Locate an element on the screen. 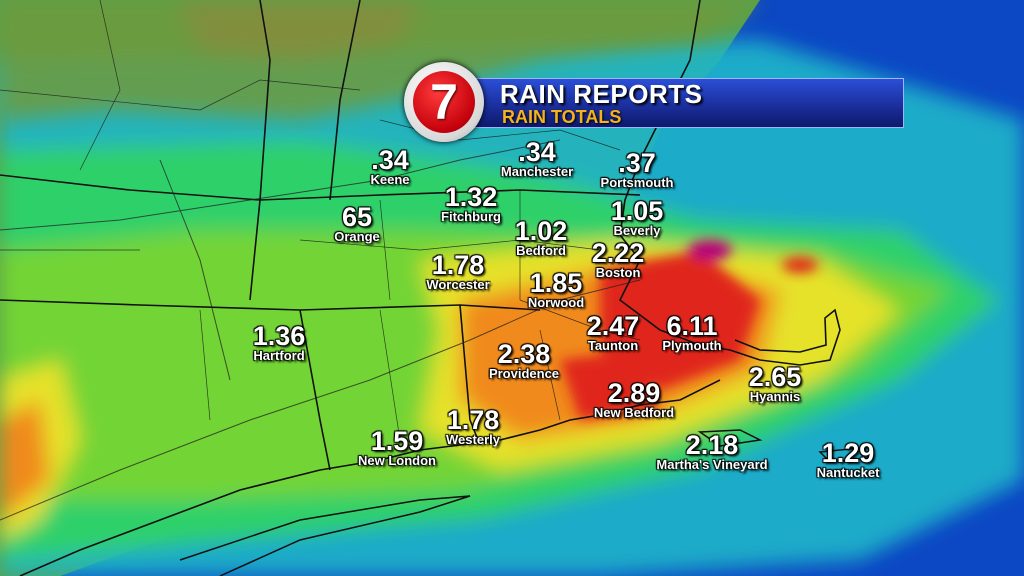 Image resolution: width=1024 pixels, height=576 pixels. report-city: Taunton is located at coordinates (613, 345).